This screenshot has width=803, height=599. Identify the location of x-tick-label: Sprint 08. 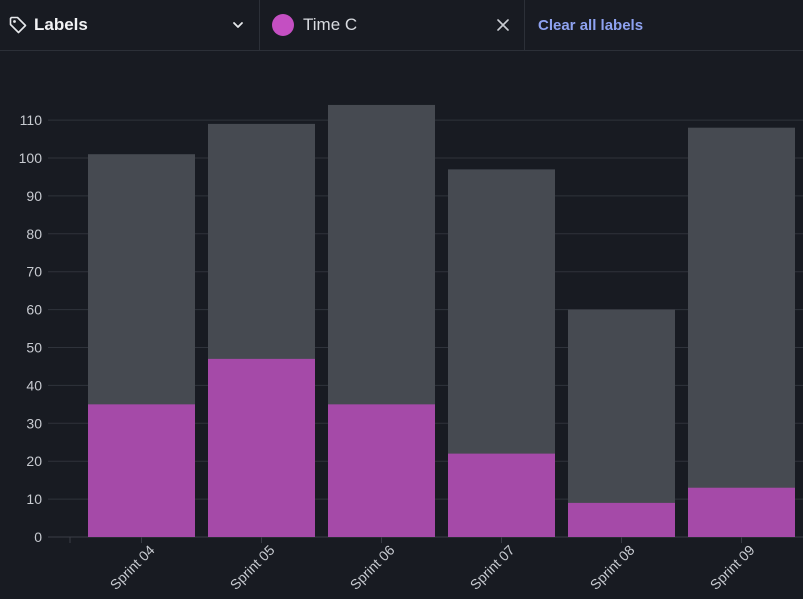
(612, 567).